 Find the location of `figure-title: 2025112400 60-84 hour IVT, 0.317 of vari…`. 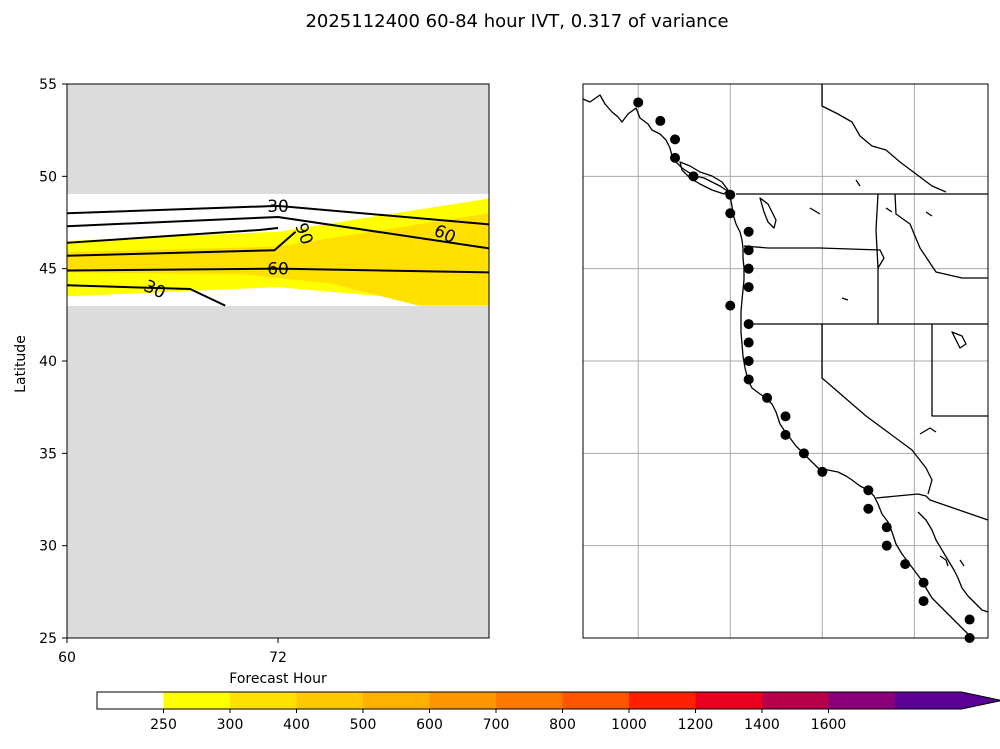

figure-title: 2025112400 60-84 hour IVT, 0.317 of vari… is located at coordinates (516, 21).